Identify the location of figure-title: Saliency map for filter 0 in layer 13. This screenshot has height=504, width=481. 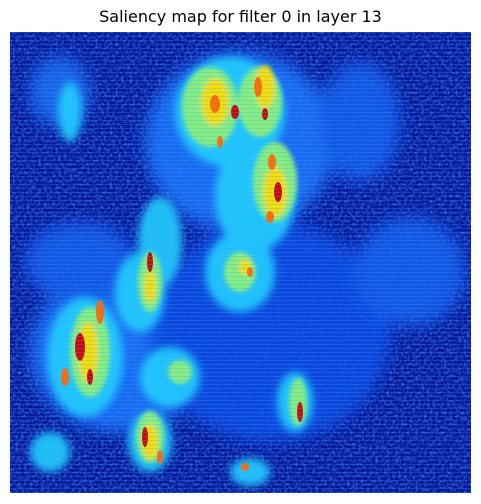
(240, 16).